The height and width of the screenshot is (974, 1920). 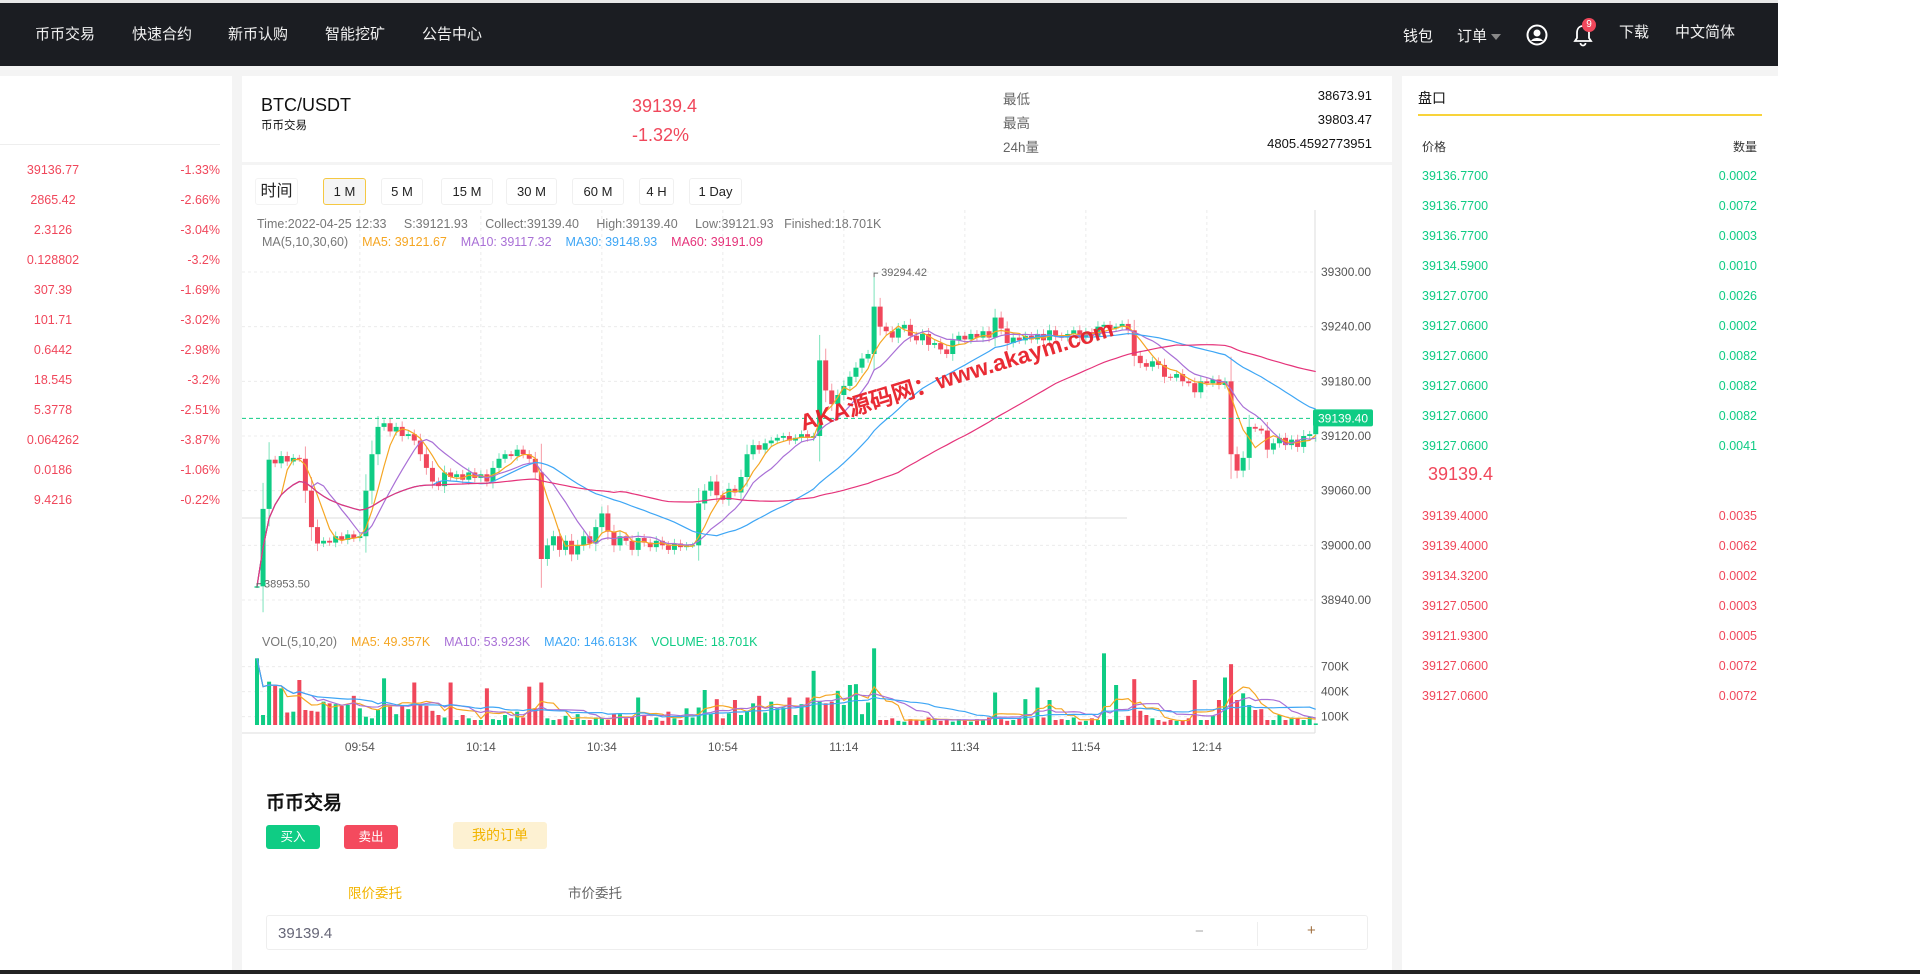 I want to click on nav-mining: 智能挖矿, so click(x=355, y=34).